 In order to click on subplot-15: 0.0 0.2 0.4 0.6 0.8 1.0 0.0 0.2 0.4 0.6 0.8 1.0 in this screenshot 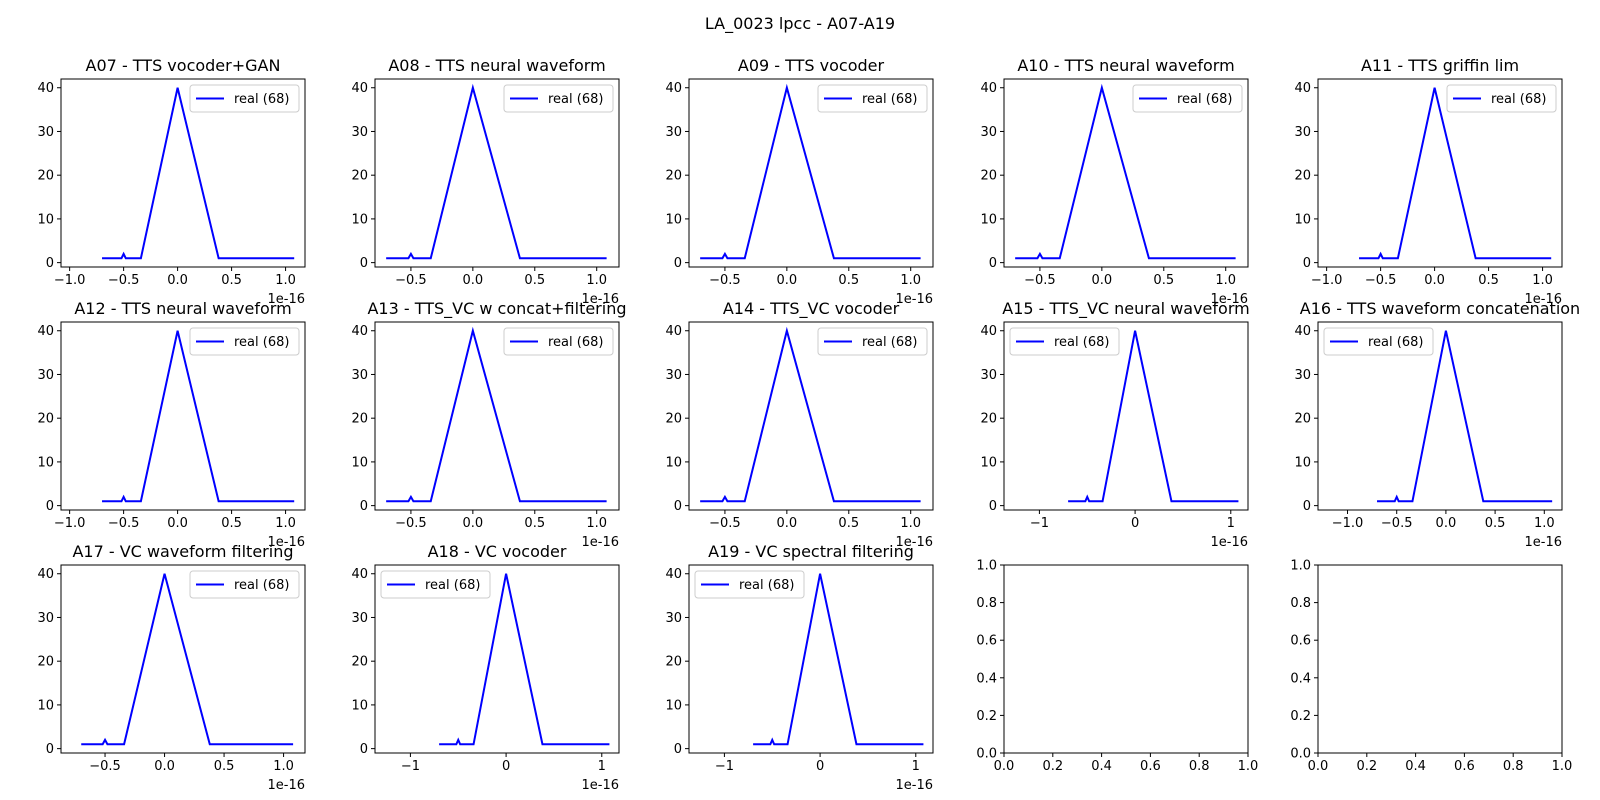, I will do `click(1431, 667)`.